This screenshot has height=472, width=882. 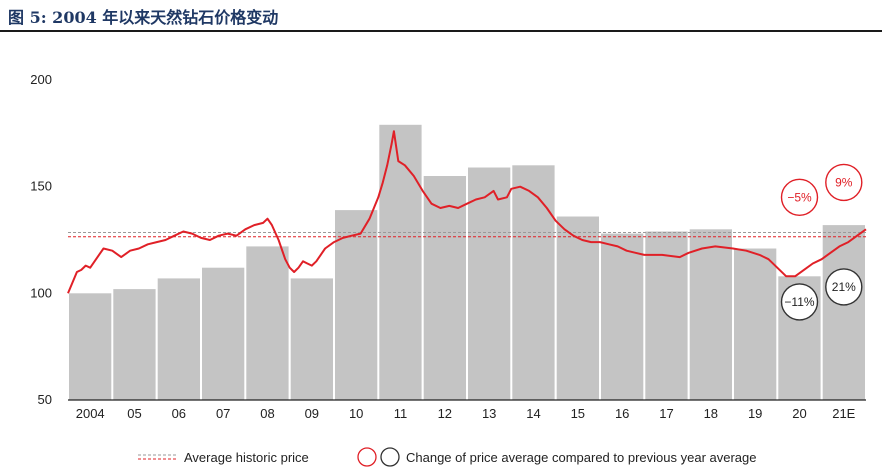 What do you see at coordinates (134, 413) in the screenshot?
I see `x-tick-05: 05` at bounding box center [134, 413].